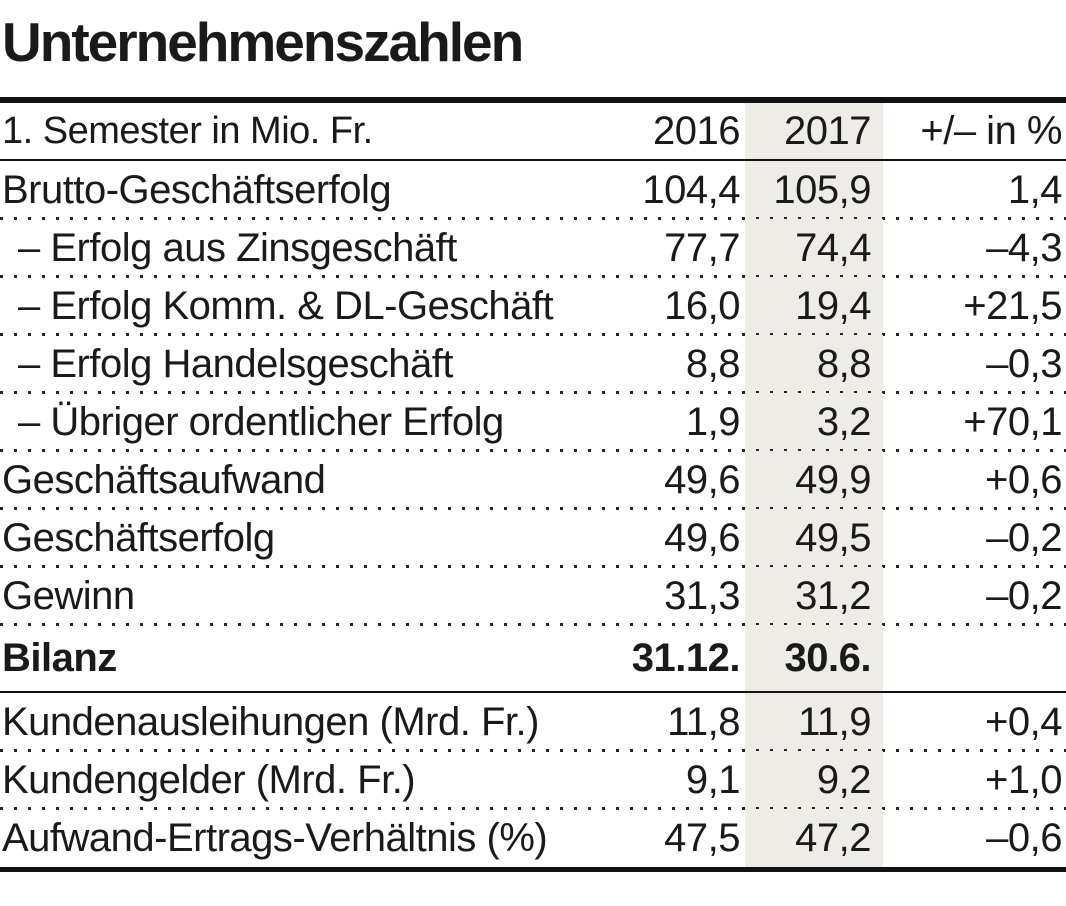 This screenshot has height=906, width=1066. What do you see at coordinates (1024, 247) in the screenshot?
I see `row-value-change-pct: –4,3` at bounding box center [1024, 247].